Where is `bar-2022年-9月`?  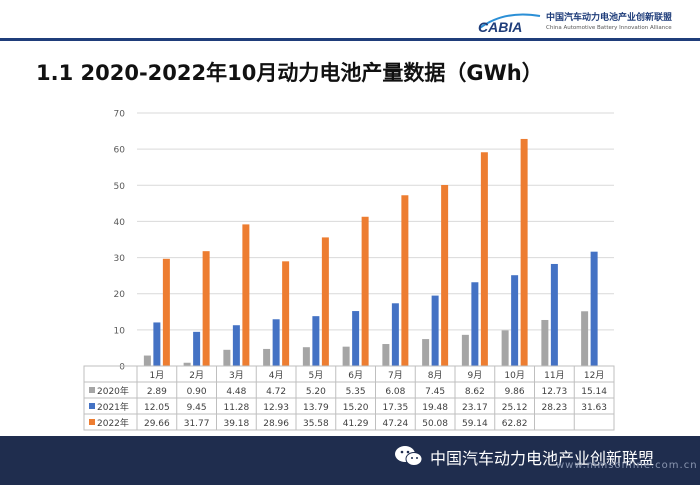 bar-2022年-9月 is located at coordinates (484, 259).